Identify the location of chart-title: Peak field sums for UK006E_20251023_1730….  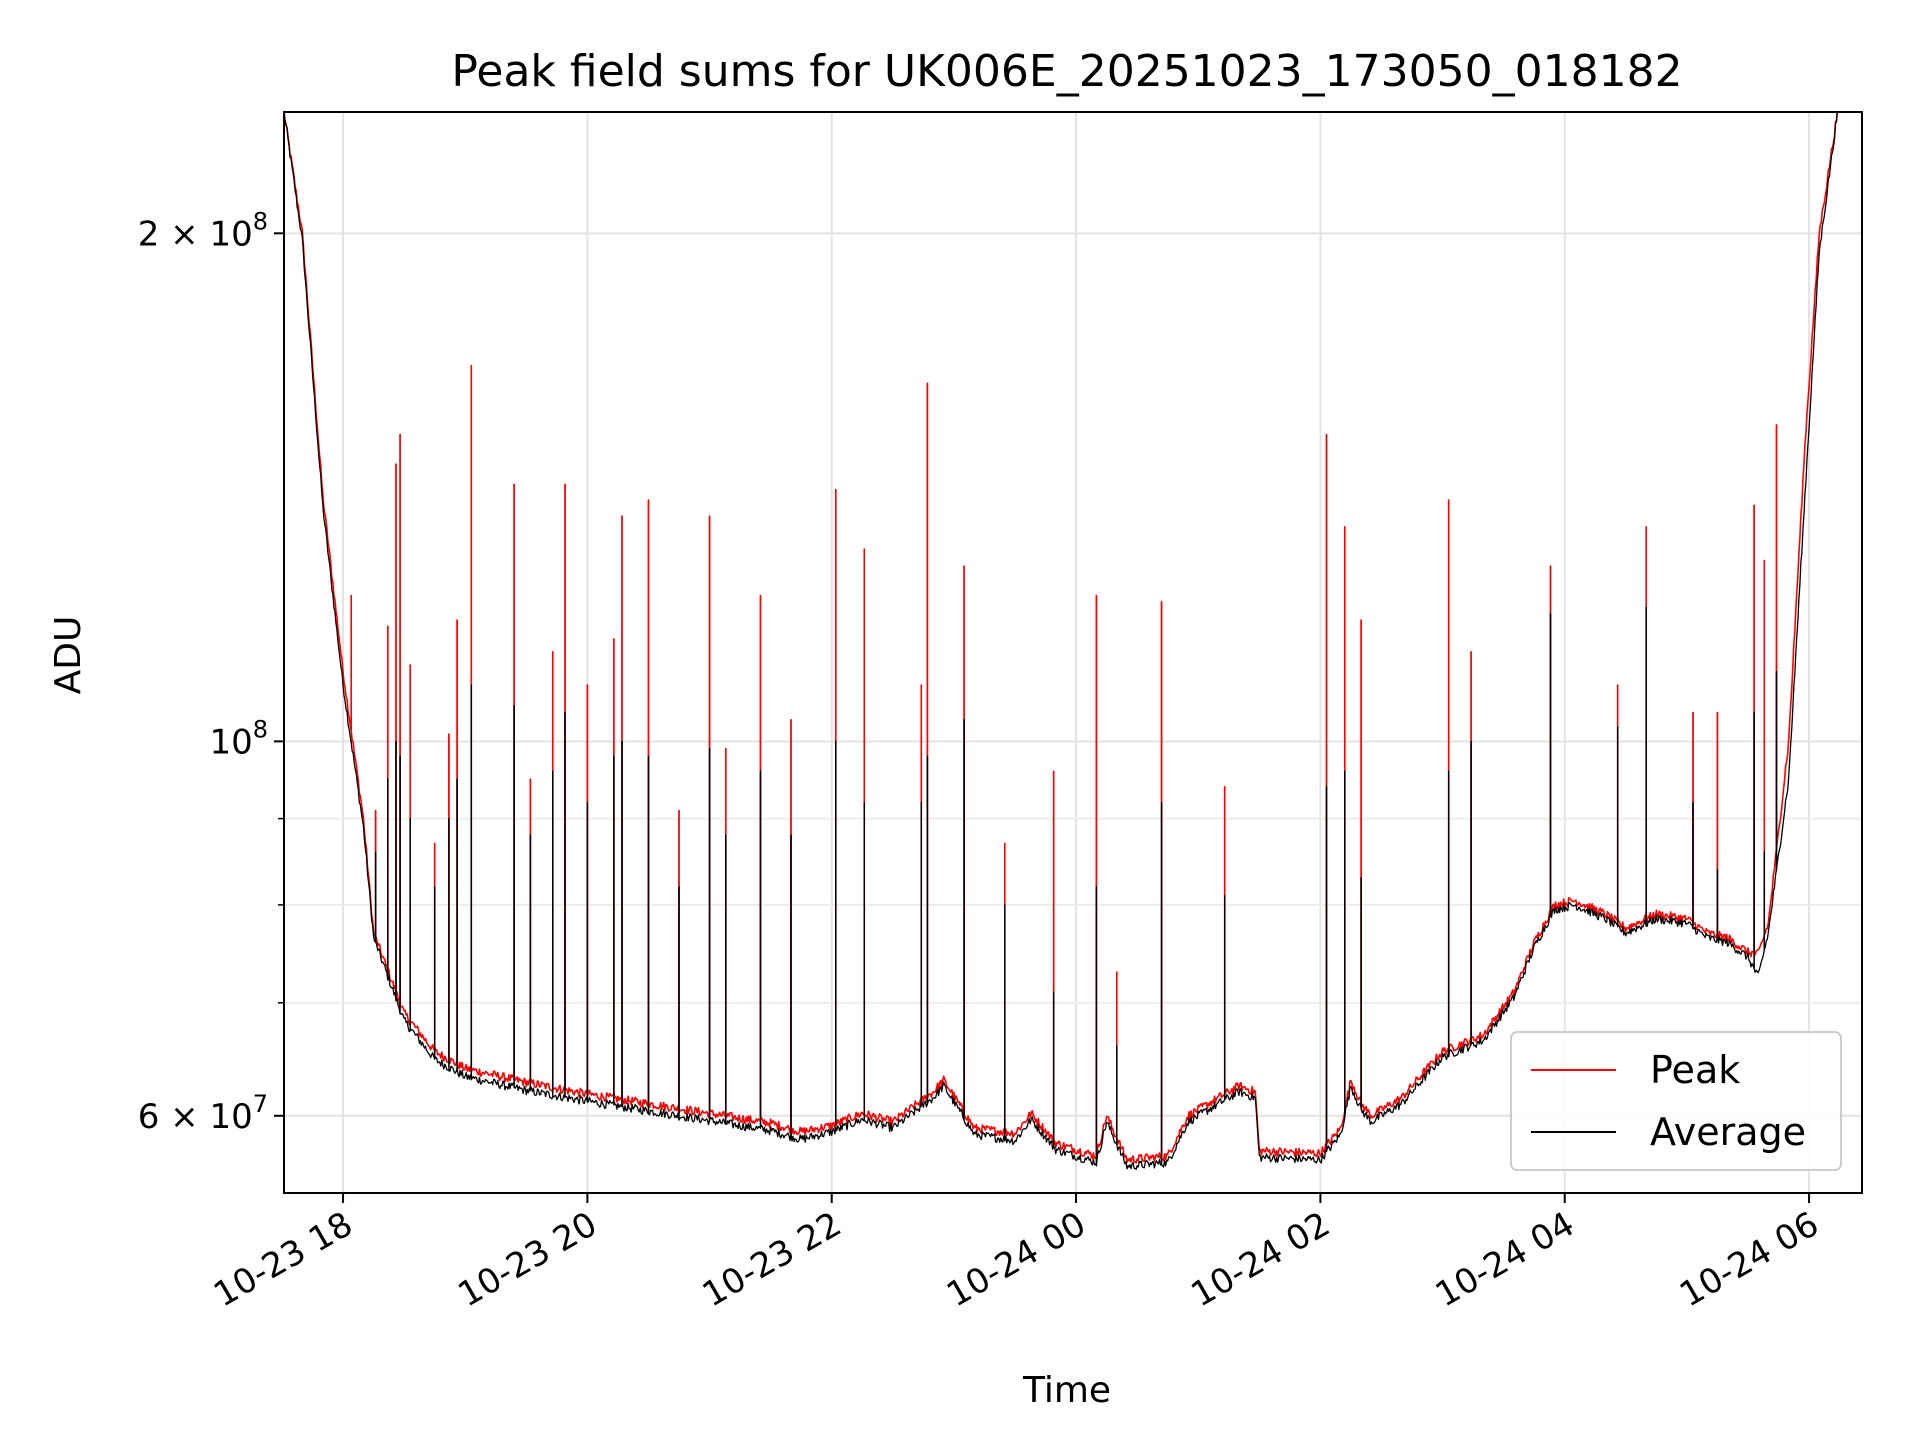
(1066, 71).